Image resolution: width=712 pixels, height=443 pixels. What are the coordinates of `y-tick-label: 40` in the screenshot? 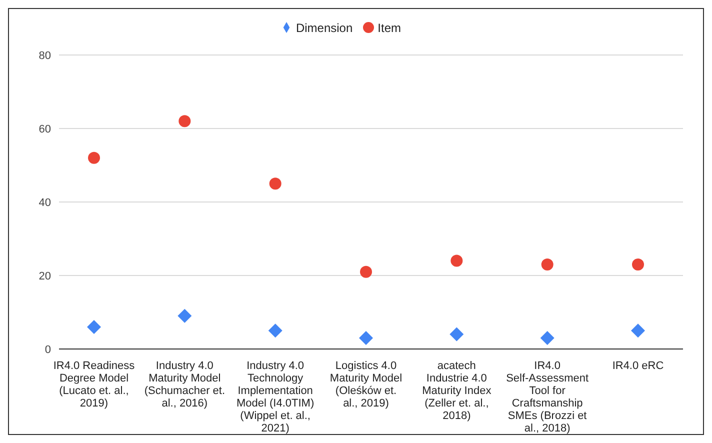 It's located at (44, 202).